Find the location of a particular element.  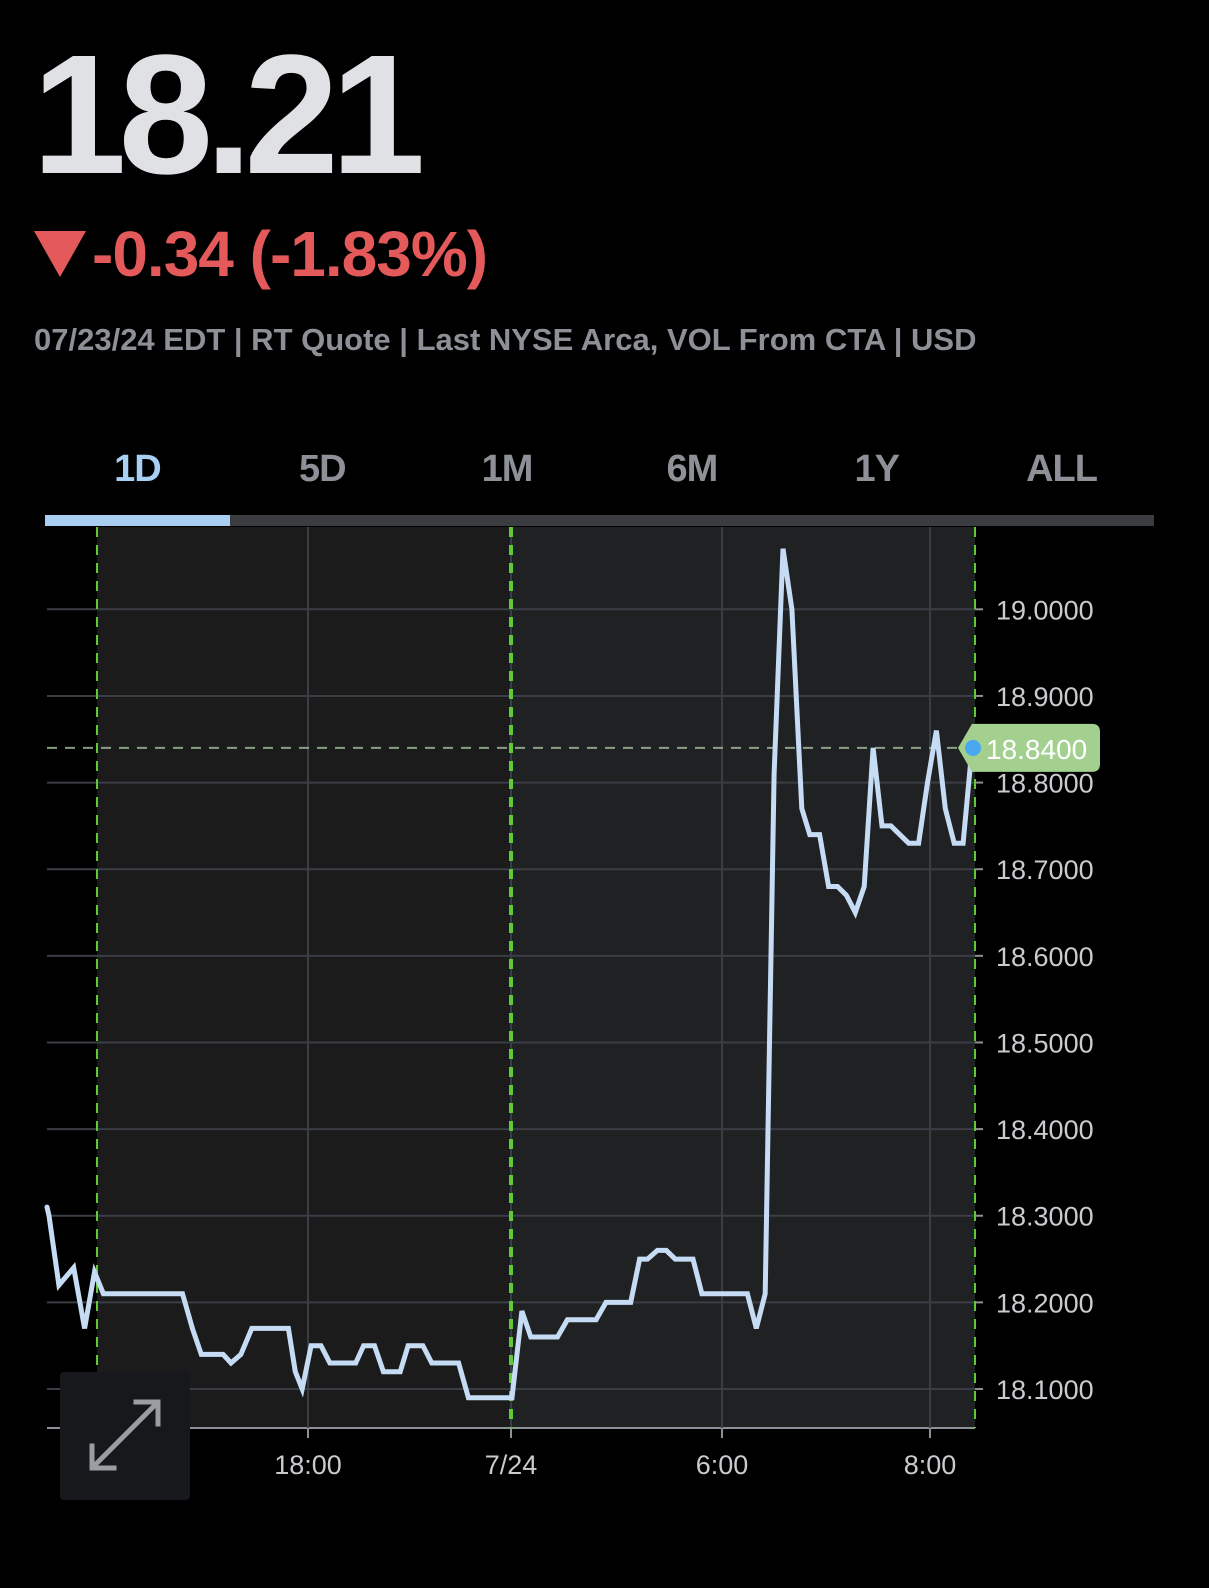

tab-track is located at coordinates (599, 520).